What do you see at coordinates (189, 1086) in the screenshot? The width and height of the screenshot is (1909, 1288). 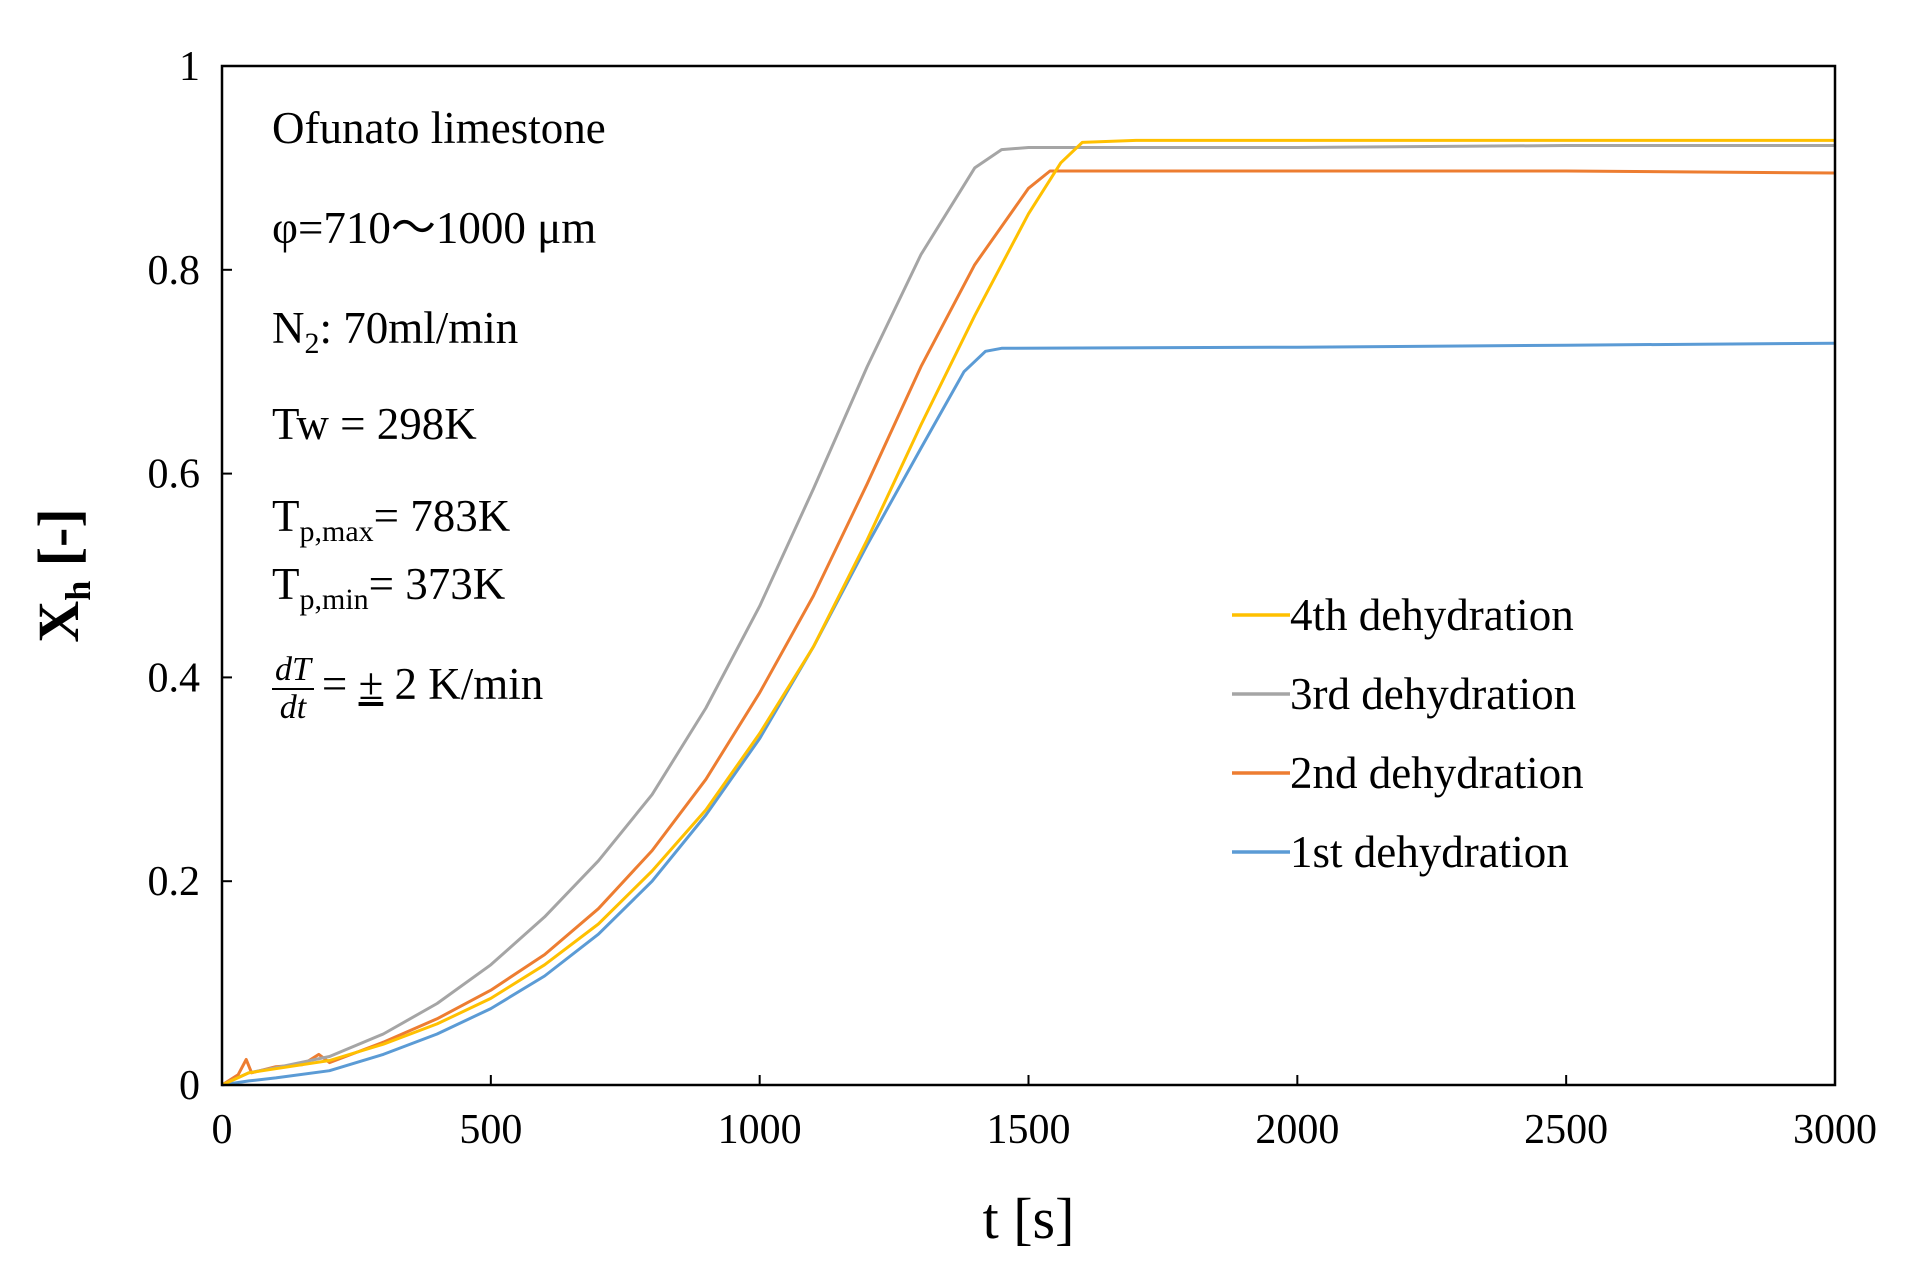 I see `y-tick-label: 0` at bounding box center [189, 1086].